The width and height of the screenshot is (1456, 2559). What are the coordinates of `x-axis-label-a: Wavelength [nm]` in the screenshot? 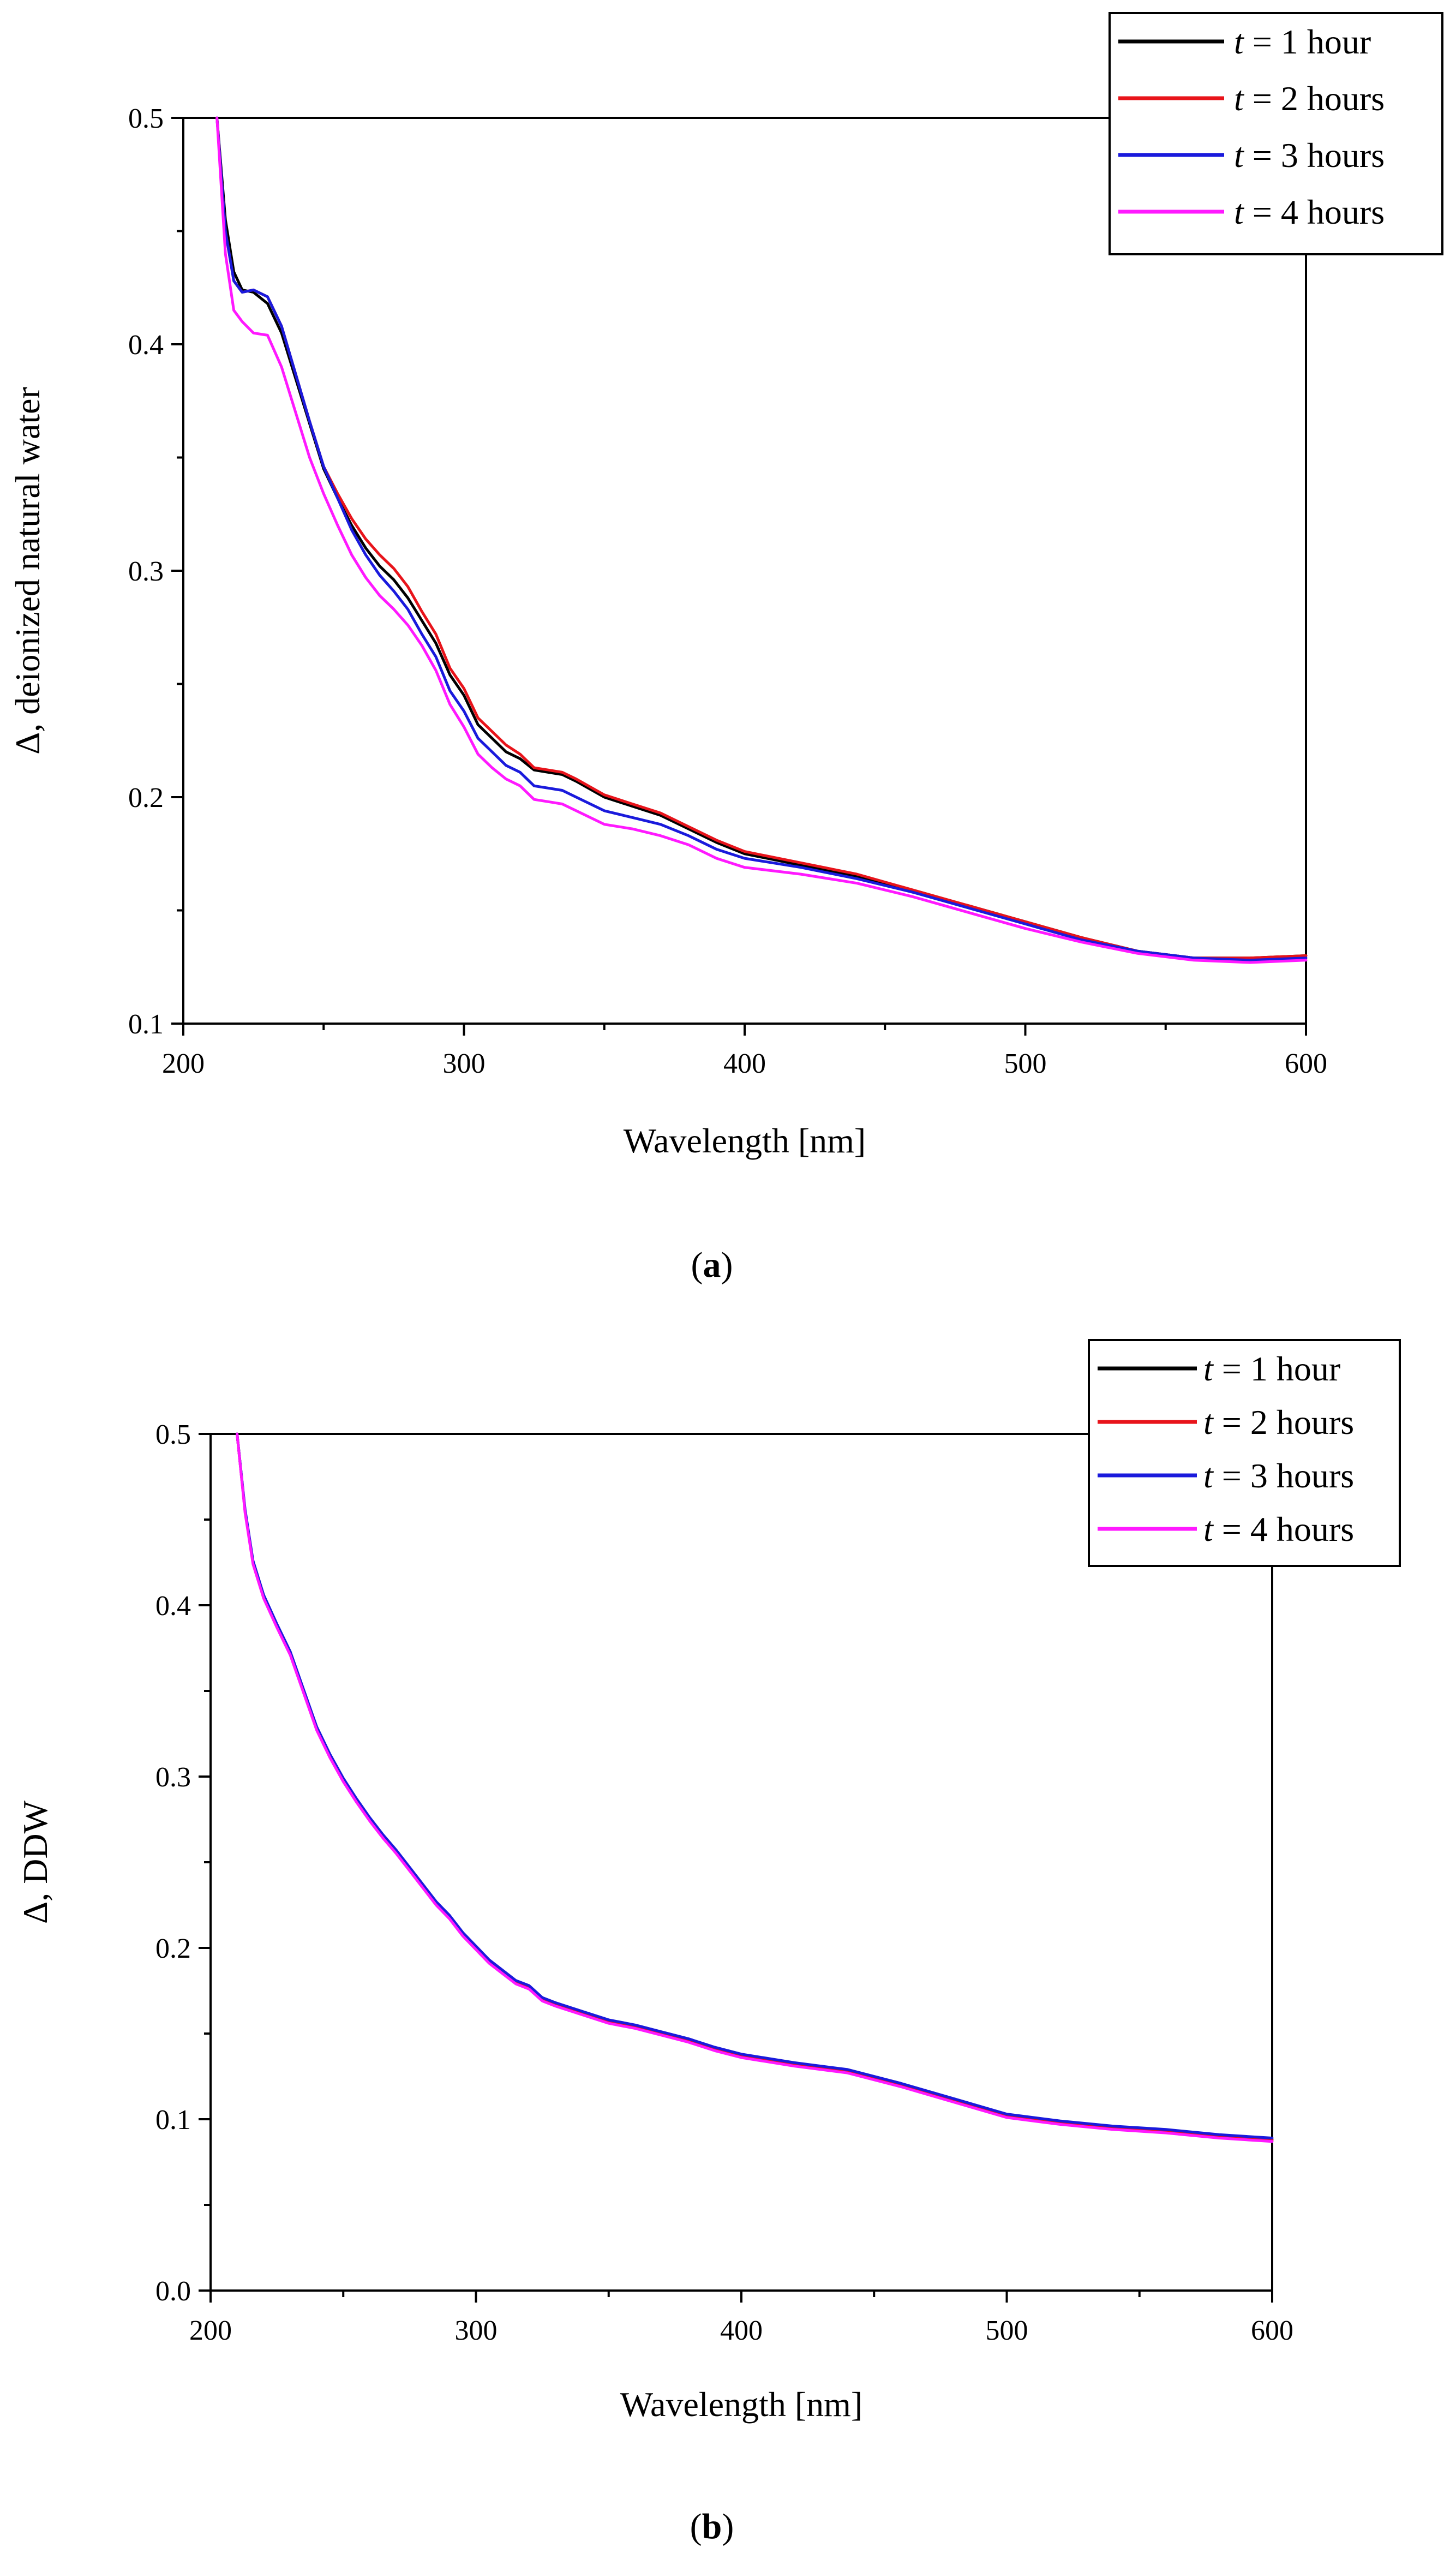 It's located at (745, 1140).